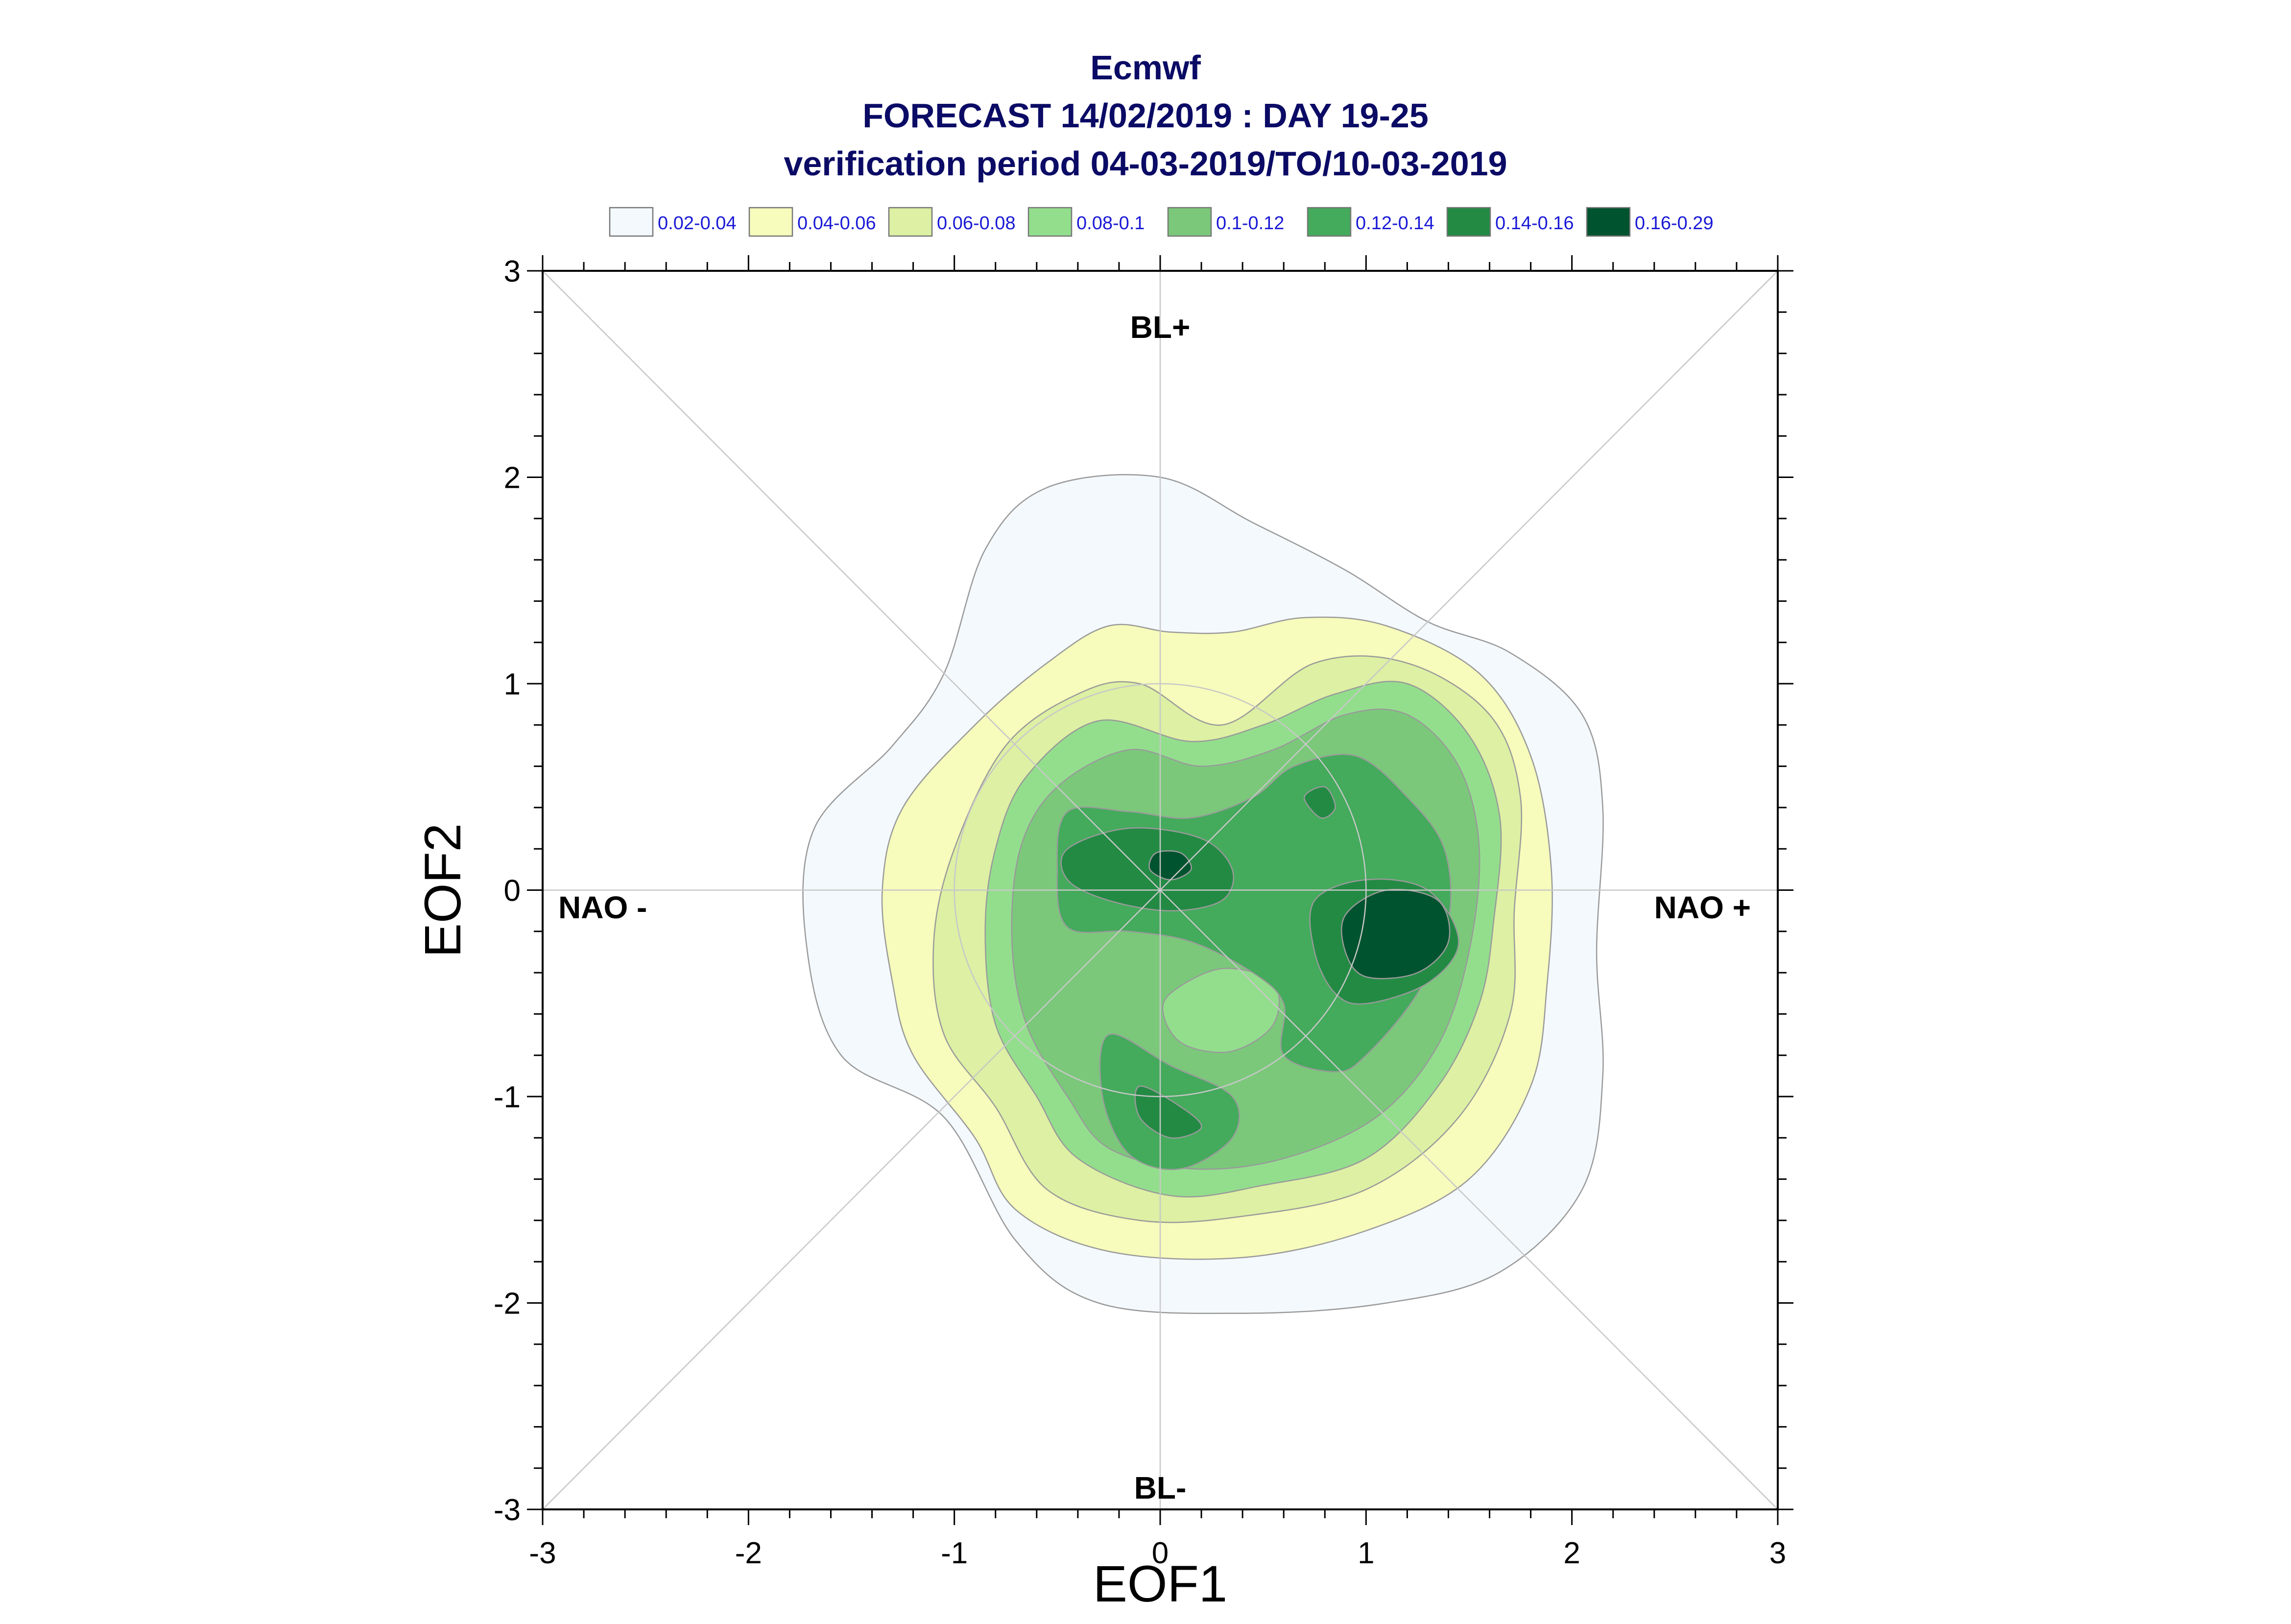 This screenshot has height=1624, width=2291. Describe the element at coordinates (1571, 1553) in the screenshot. I see `x-tick-label: 2` at that location.